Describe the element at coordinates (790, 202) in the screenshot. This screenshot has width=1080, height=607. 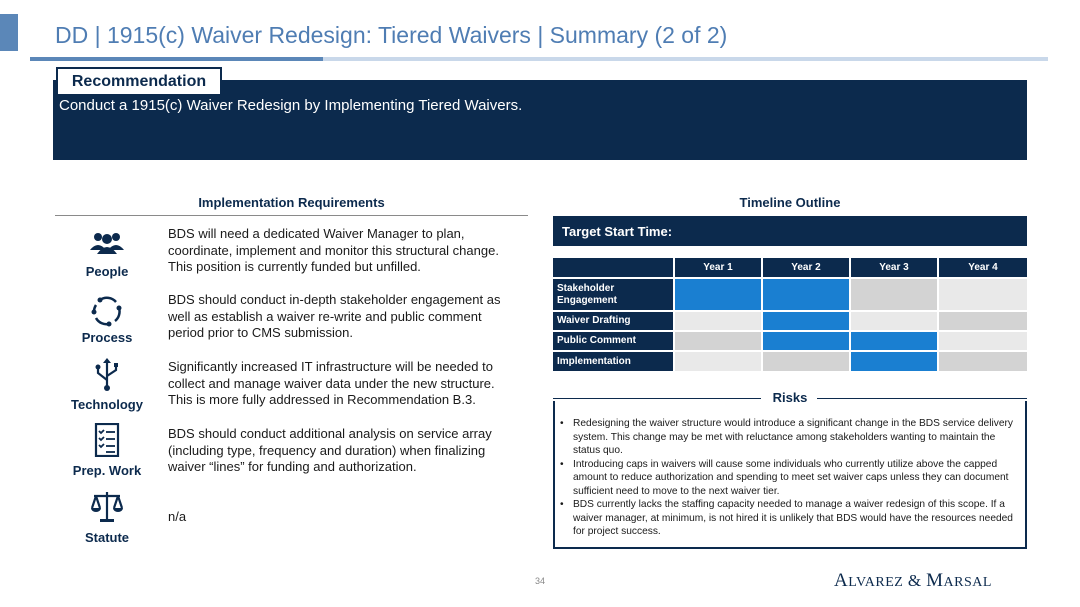
I see `timeline-heading: Timeline Outline` at that location.